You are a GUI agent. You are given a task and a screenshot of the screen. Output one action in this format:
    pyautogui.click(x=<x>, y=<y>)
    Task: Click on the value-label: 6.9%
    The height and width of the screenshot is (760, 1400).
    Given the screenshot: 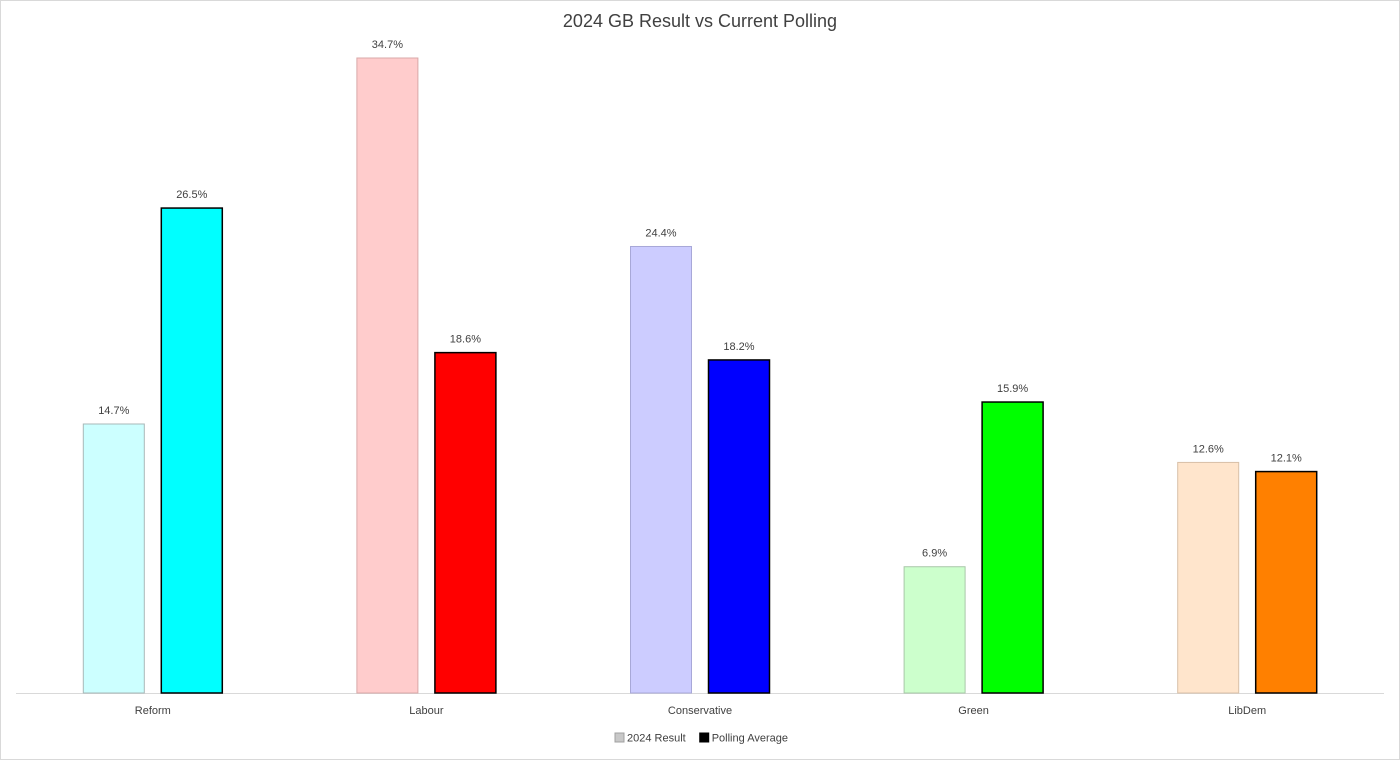 What is the action you would take?
    pyautogui.click(x=934, y=554)
    